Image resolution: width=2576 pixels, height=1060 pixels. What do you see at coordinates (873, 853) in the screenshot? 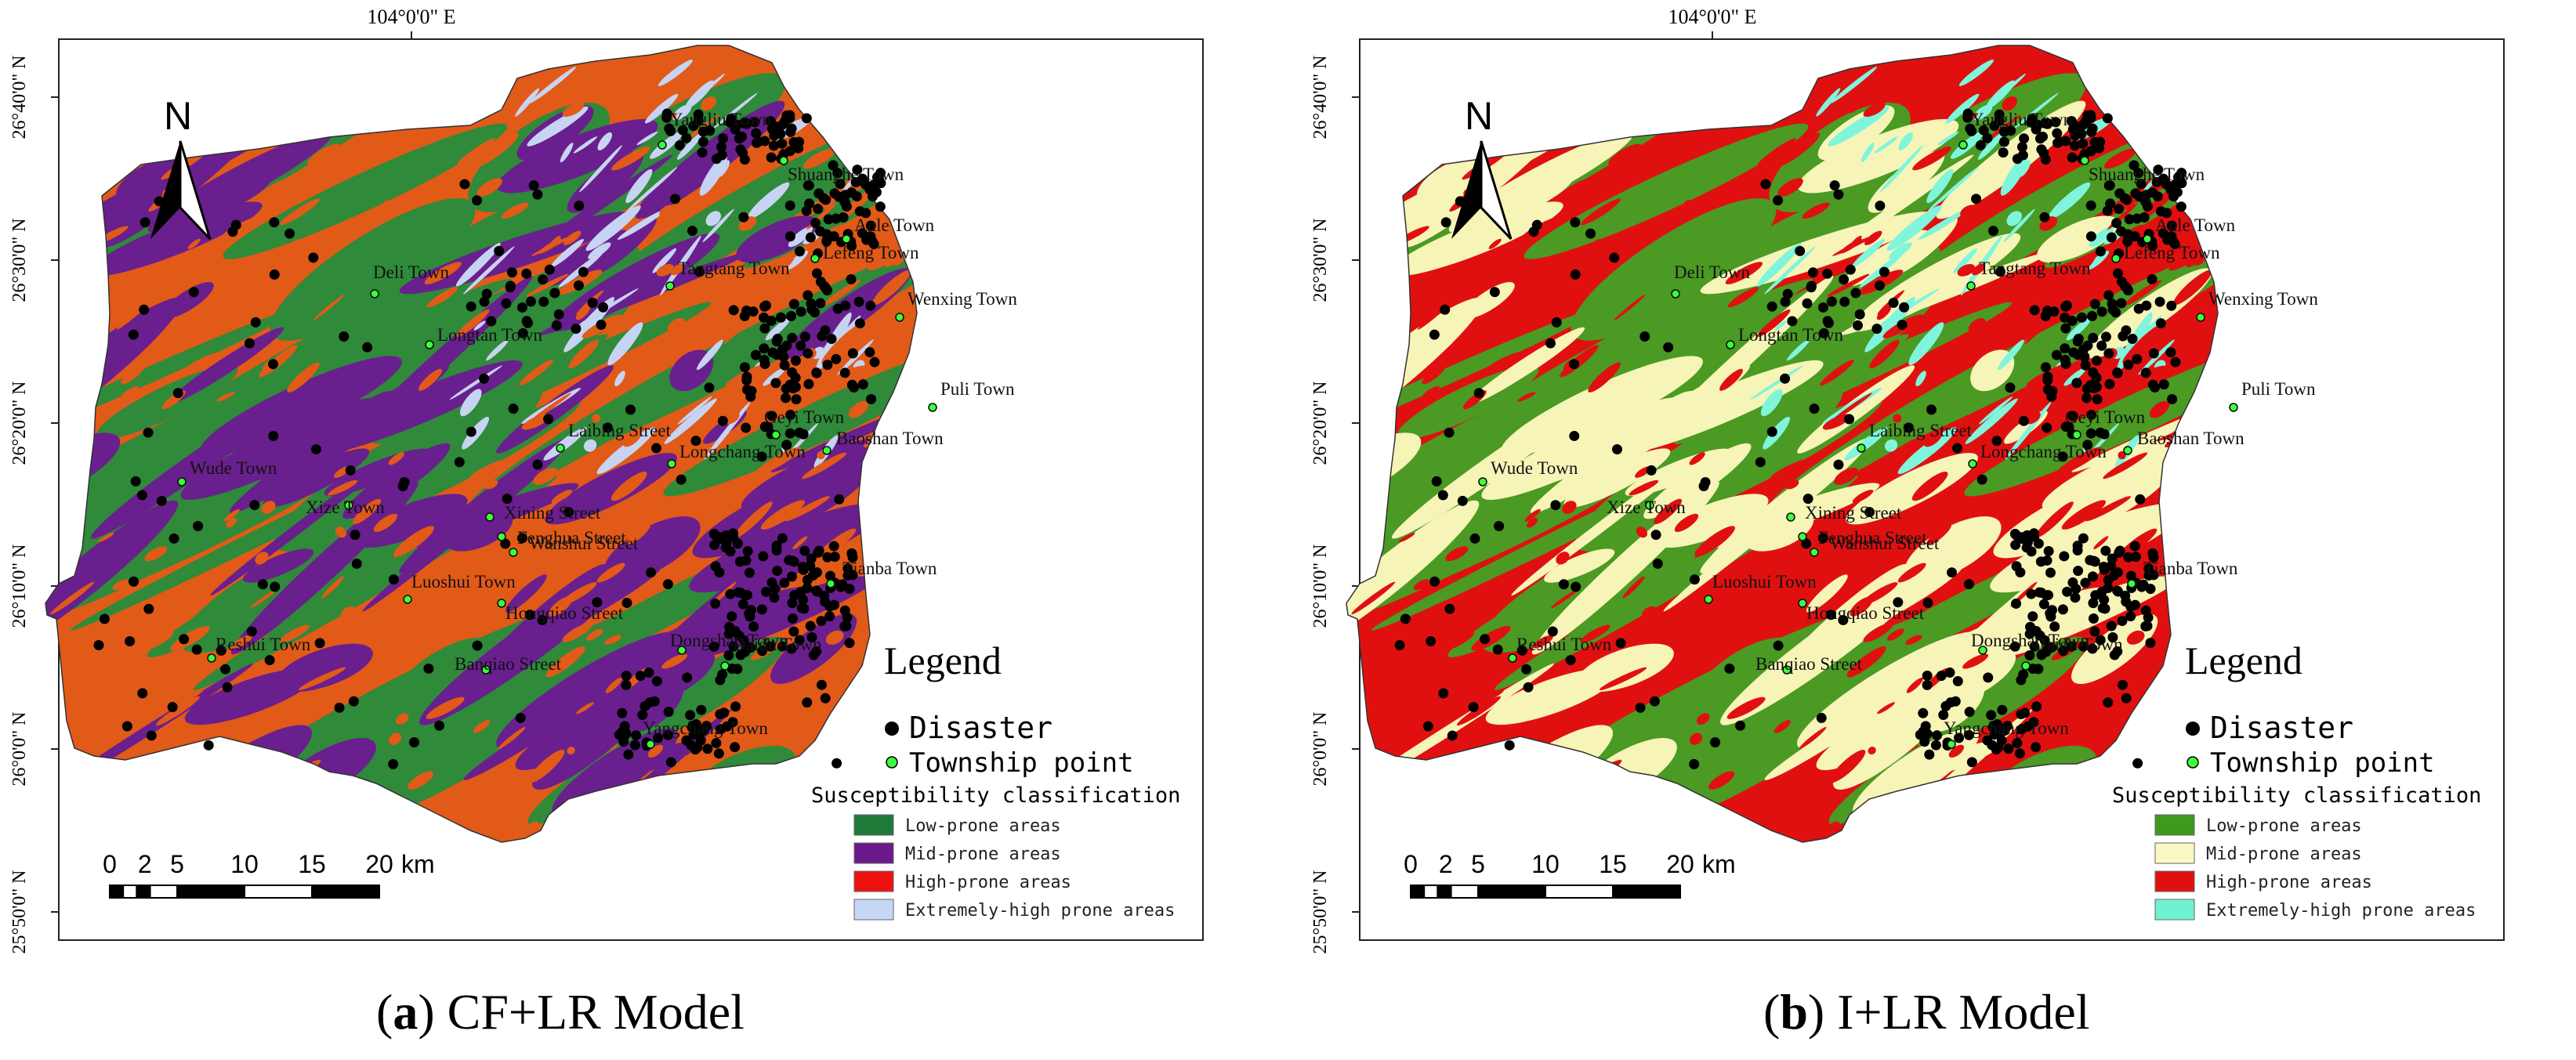
I see `legend-swatch` at bounding box center [873, 853].